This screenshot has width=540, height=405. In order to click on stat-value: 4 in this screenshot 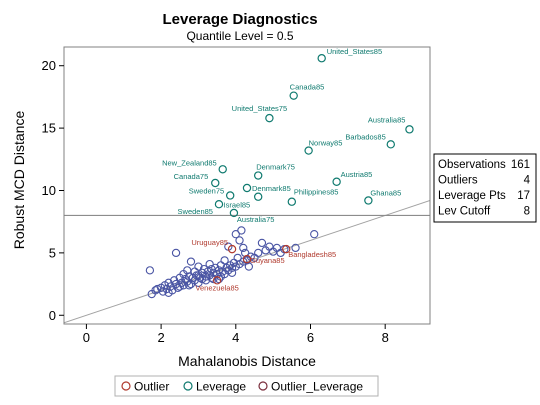, I will do `click(527, 181)`.